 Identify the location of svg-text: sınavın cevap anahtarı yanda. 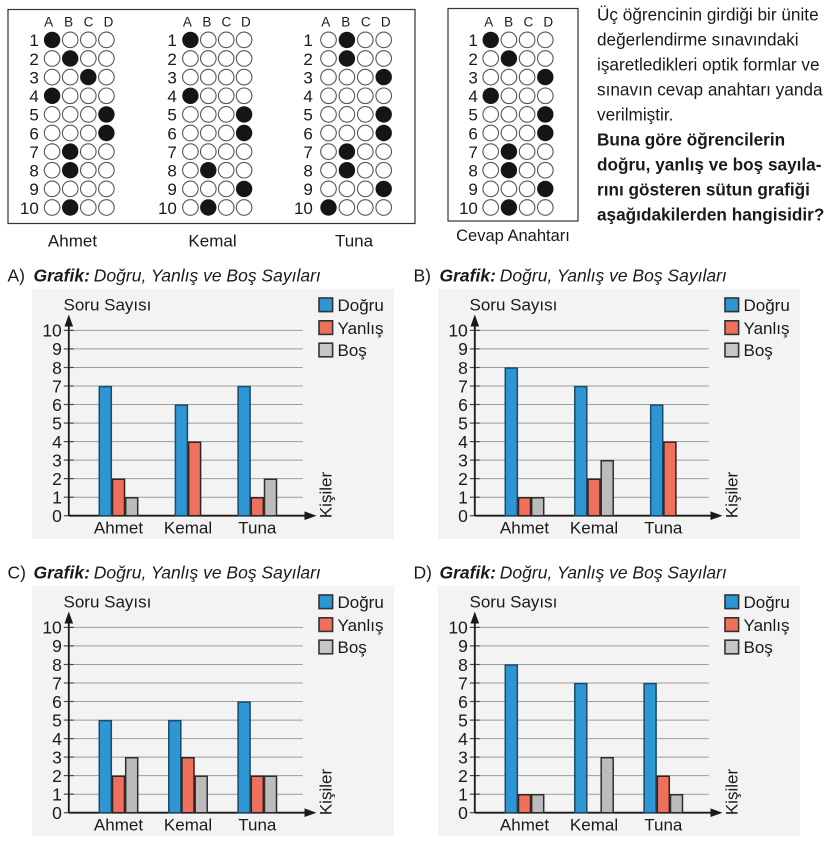
(710, 90).